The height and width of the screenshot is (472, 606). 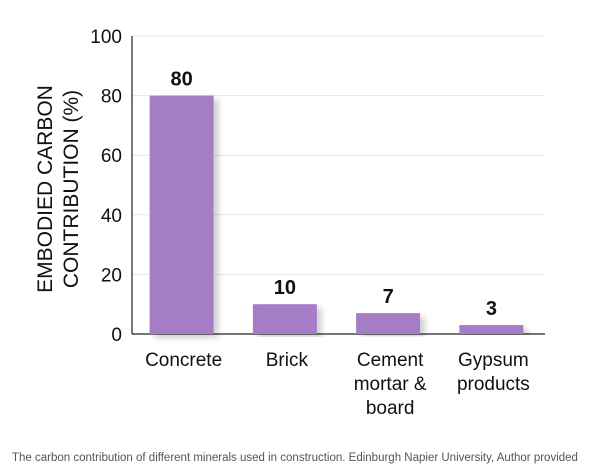 I want to click on y-tick-label: 20, so click(x=111, y=275).